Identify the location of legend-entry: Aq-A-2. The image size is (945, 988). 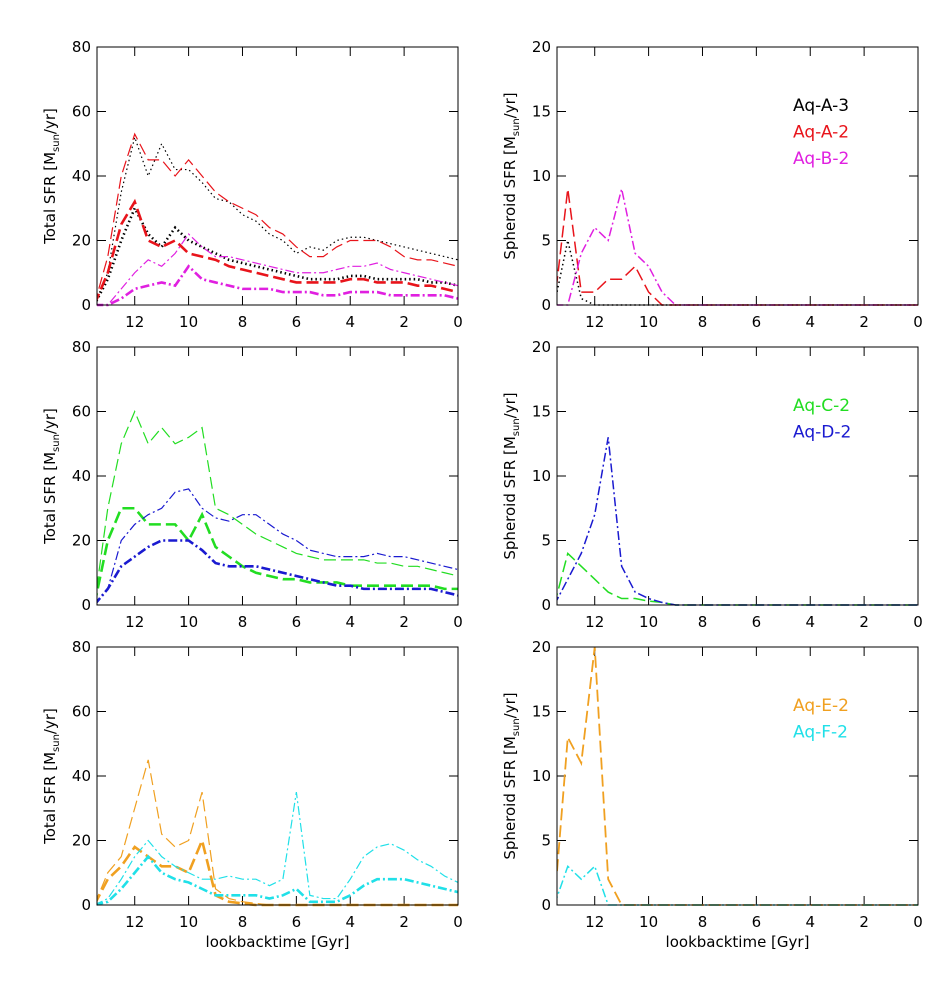
(821, 133).